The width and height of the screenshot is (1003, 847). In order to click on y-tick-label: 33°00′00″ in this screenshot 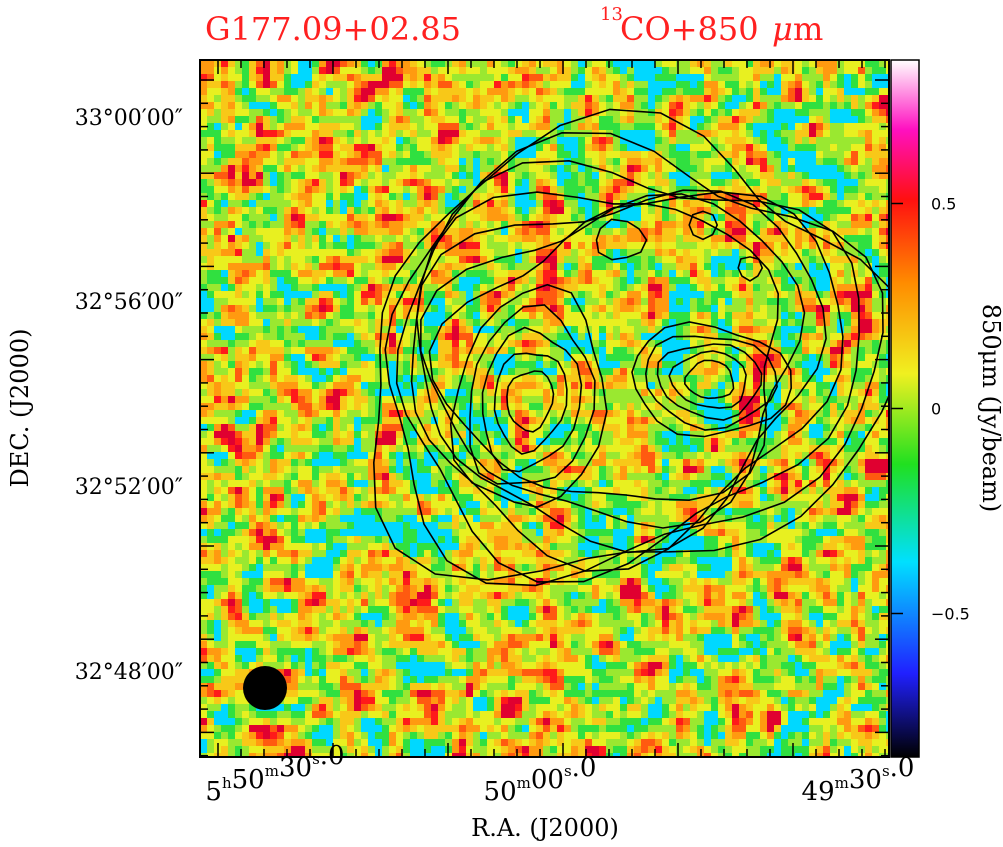, I will do `click(129, 118)`.